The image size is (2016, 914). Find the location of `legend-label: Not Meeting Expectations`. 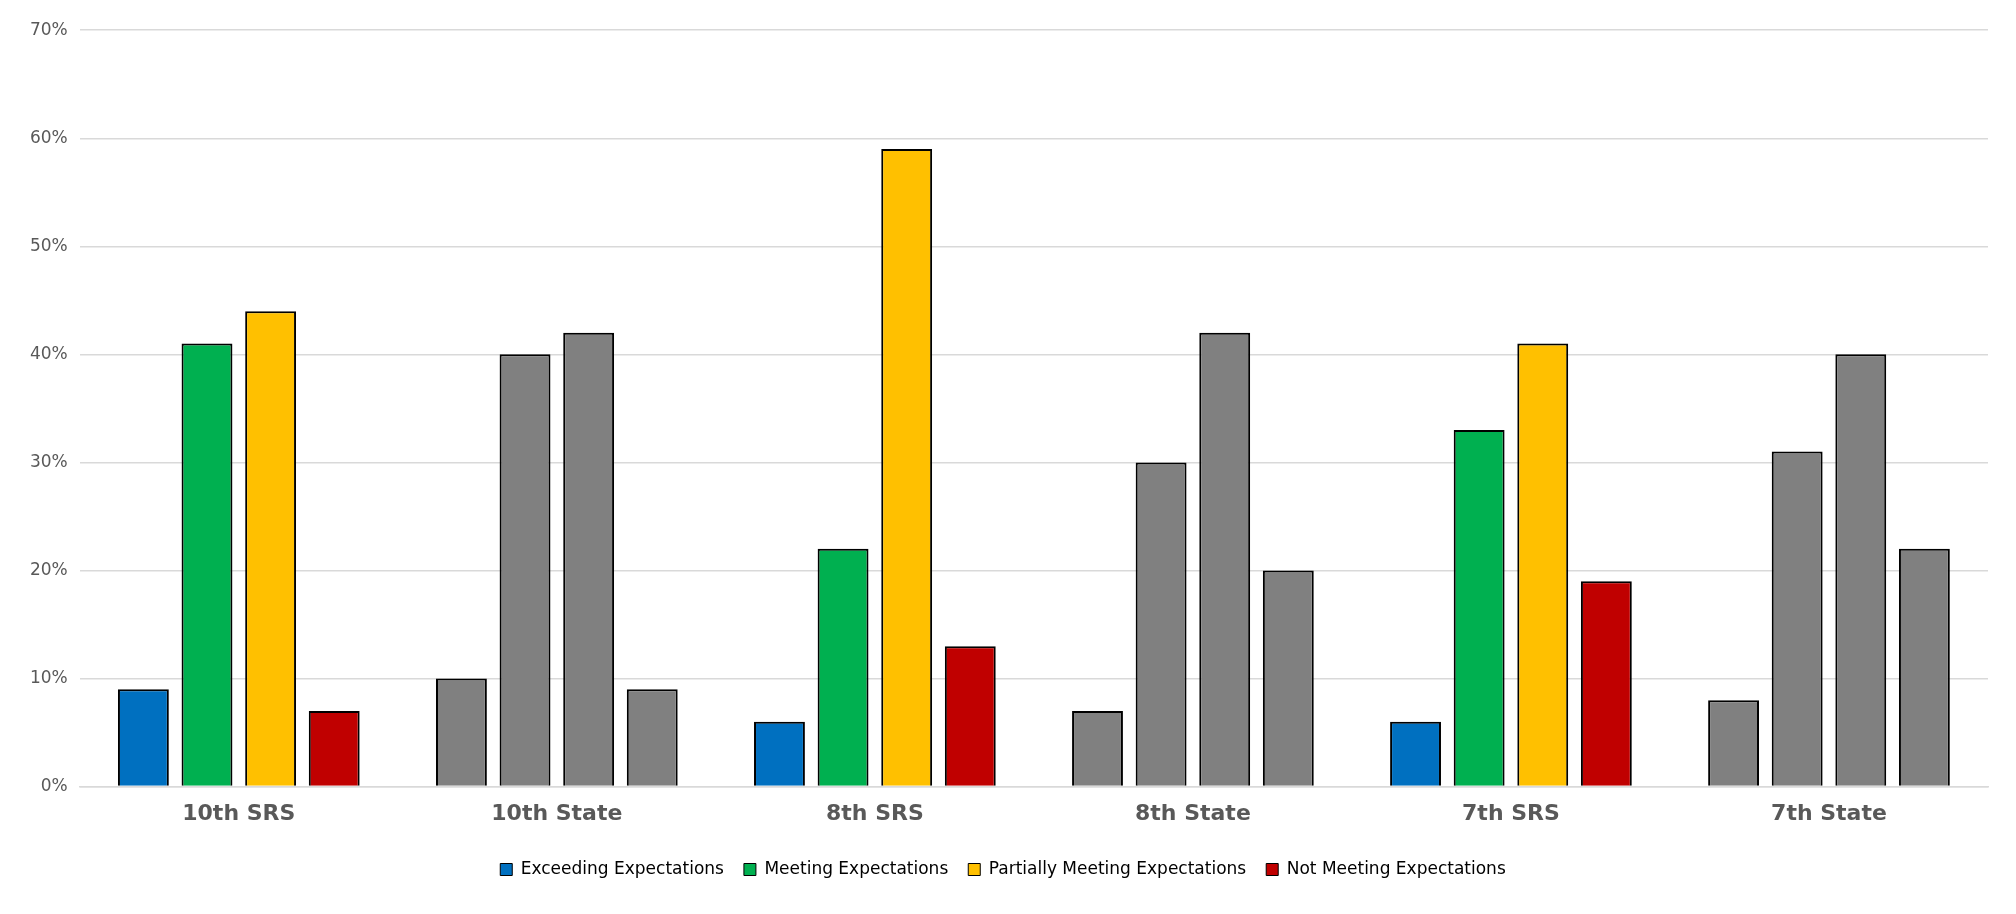

legend-label: Not Meeting Expectations is located at coordinates (1396, 867).